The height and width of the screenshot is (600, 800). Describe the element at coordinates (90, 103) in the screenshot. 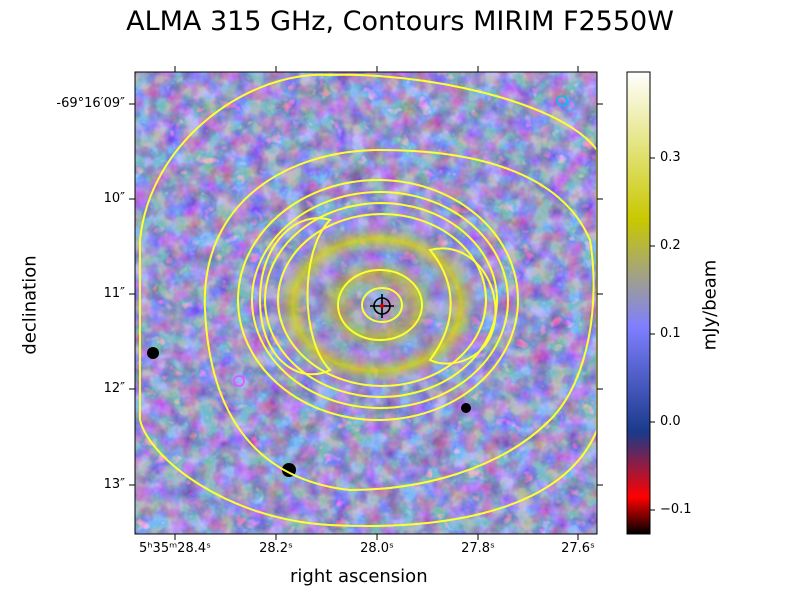

I see `y-tick-label: -69°16′09″` at that location.